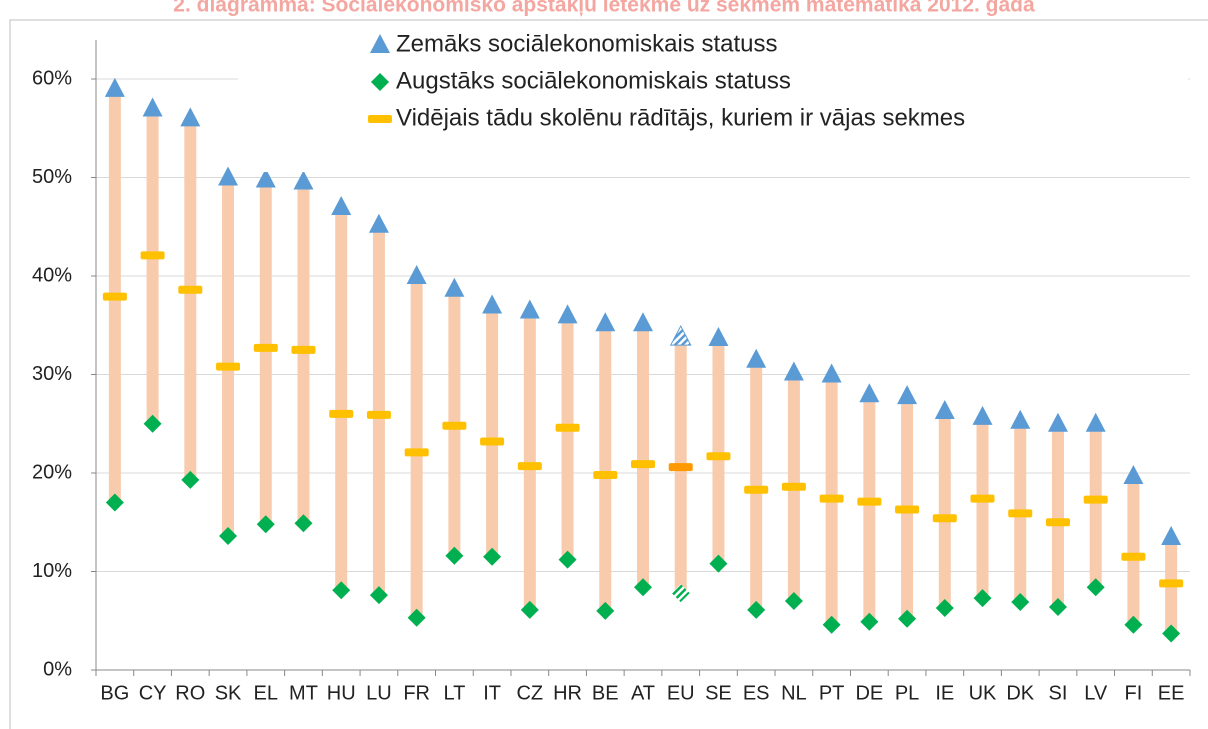 Image resolution: width=1208 pixels, height=729 pixels. What do you see at coordinates (643, 693) in the screenshot?
I see `x-tick-label: AT` at bounding box center [643, 693].